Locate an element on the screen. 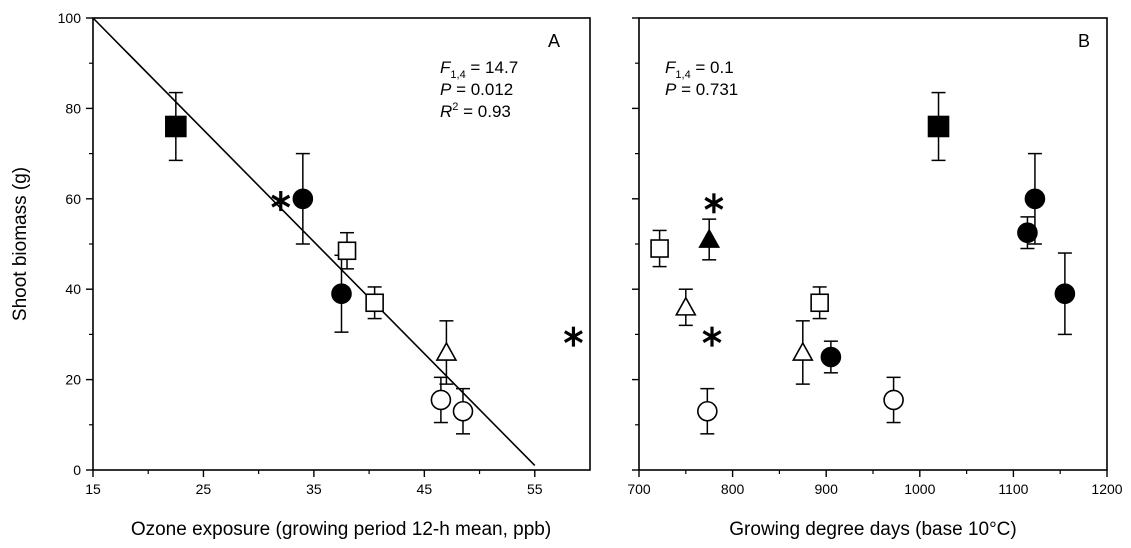  y-tick-label: 100 is located at coordinates (70, 18).